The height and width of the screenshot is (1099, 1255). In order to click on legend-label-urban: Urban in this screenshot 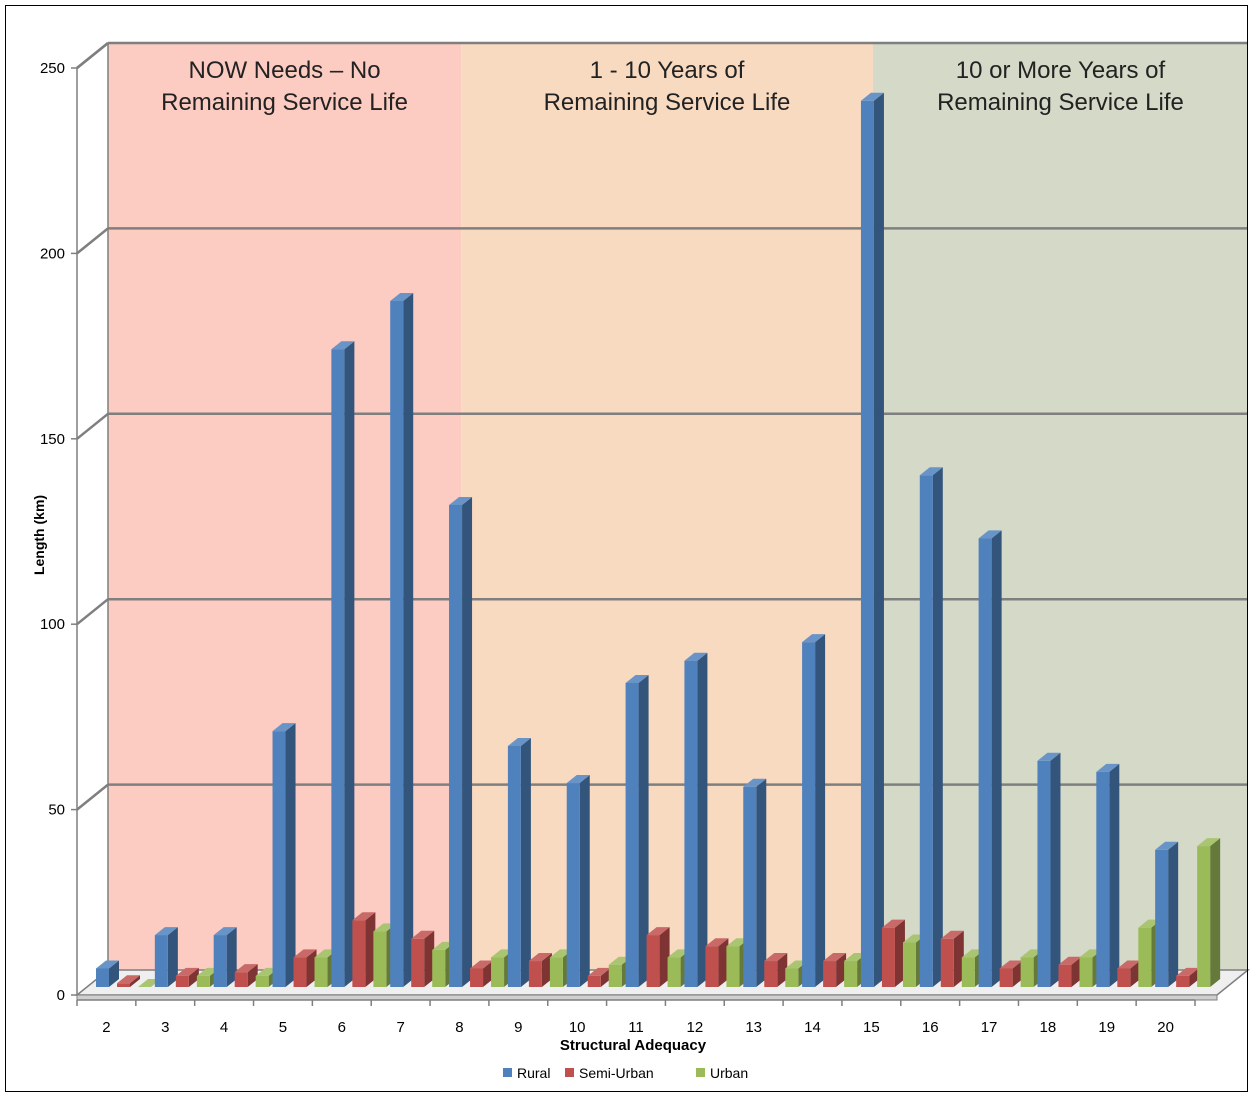, I will do `click(729, 1073)`.